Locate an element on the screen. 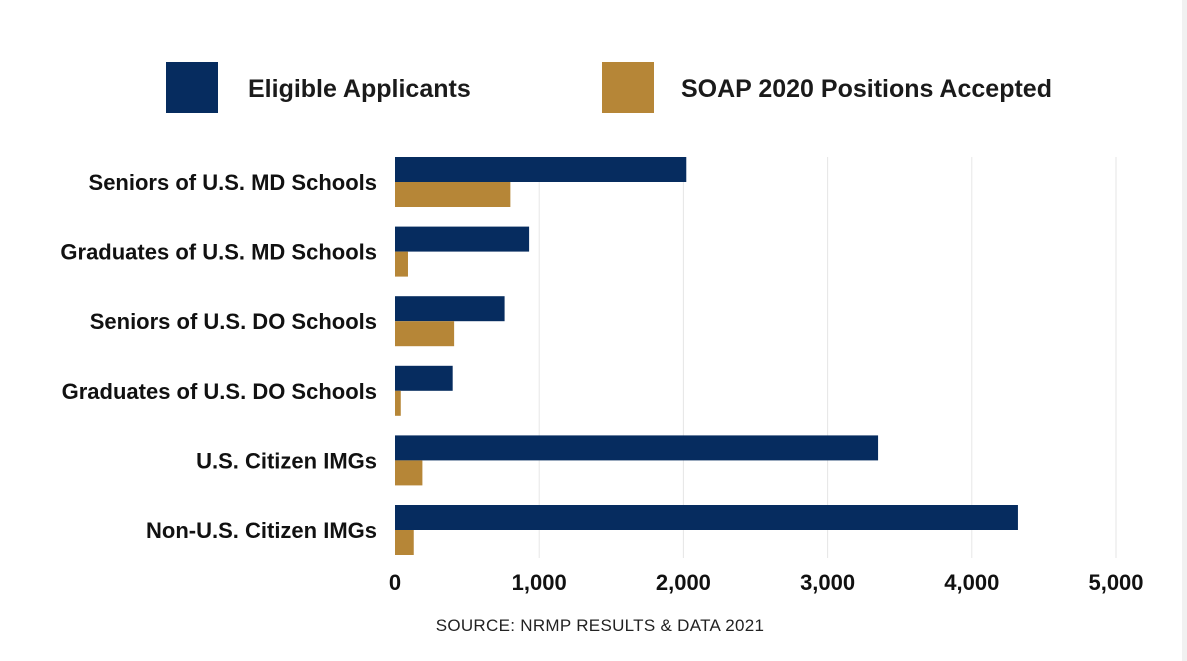  x-tick-label: 3,000 is located at coordinates (827, 582).